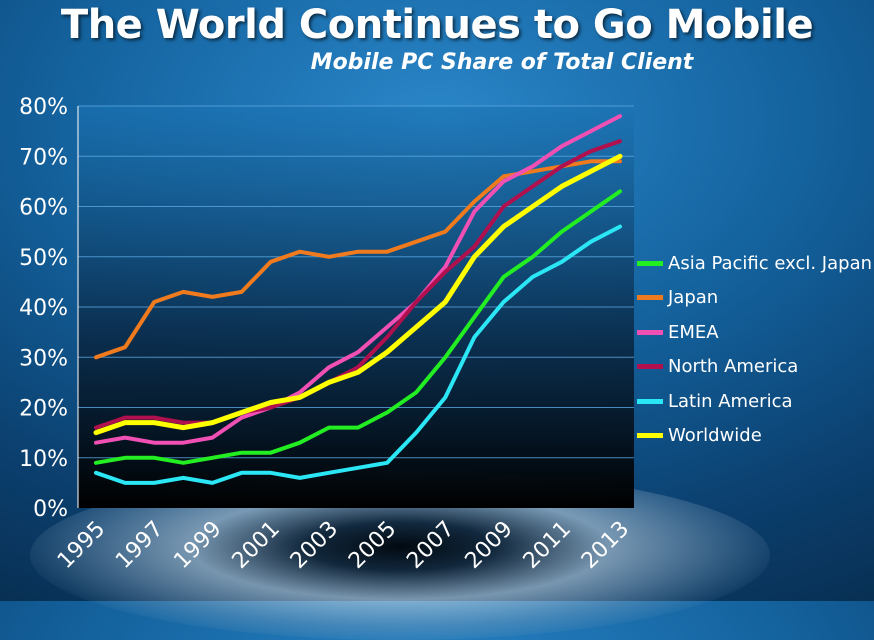 This screenshot has width=874, height=640. Describe the element at coordinates (372, 545) in the screenshot. I see `x-tick-label: 2005` at that location.